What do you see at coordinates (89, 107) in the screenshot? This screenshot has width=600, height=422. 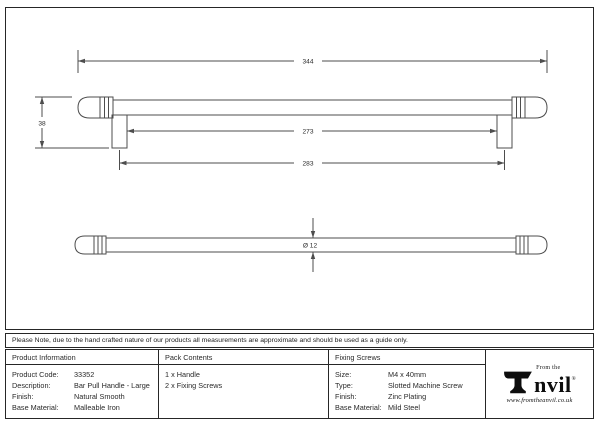 I see `left-end-cap` at bounding box center [89, 107].